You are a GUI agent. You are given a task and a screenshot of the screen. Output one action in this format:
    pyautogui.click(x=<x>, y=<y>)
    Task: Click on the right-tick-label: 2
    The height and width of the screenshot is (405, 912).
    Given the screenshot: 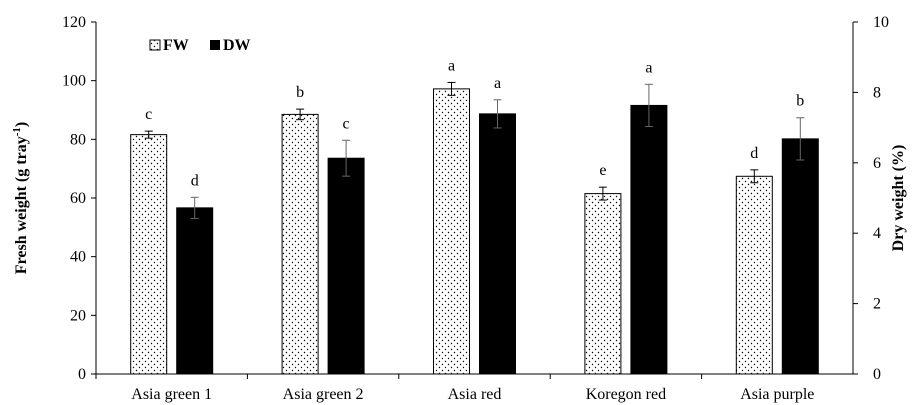 What is the action you would take?
    pyautogui.click(x=877, y=304)
    